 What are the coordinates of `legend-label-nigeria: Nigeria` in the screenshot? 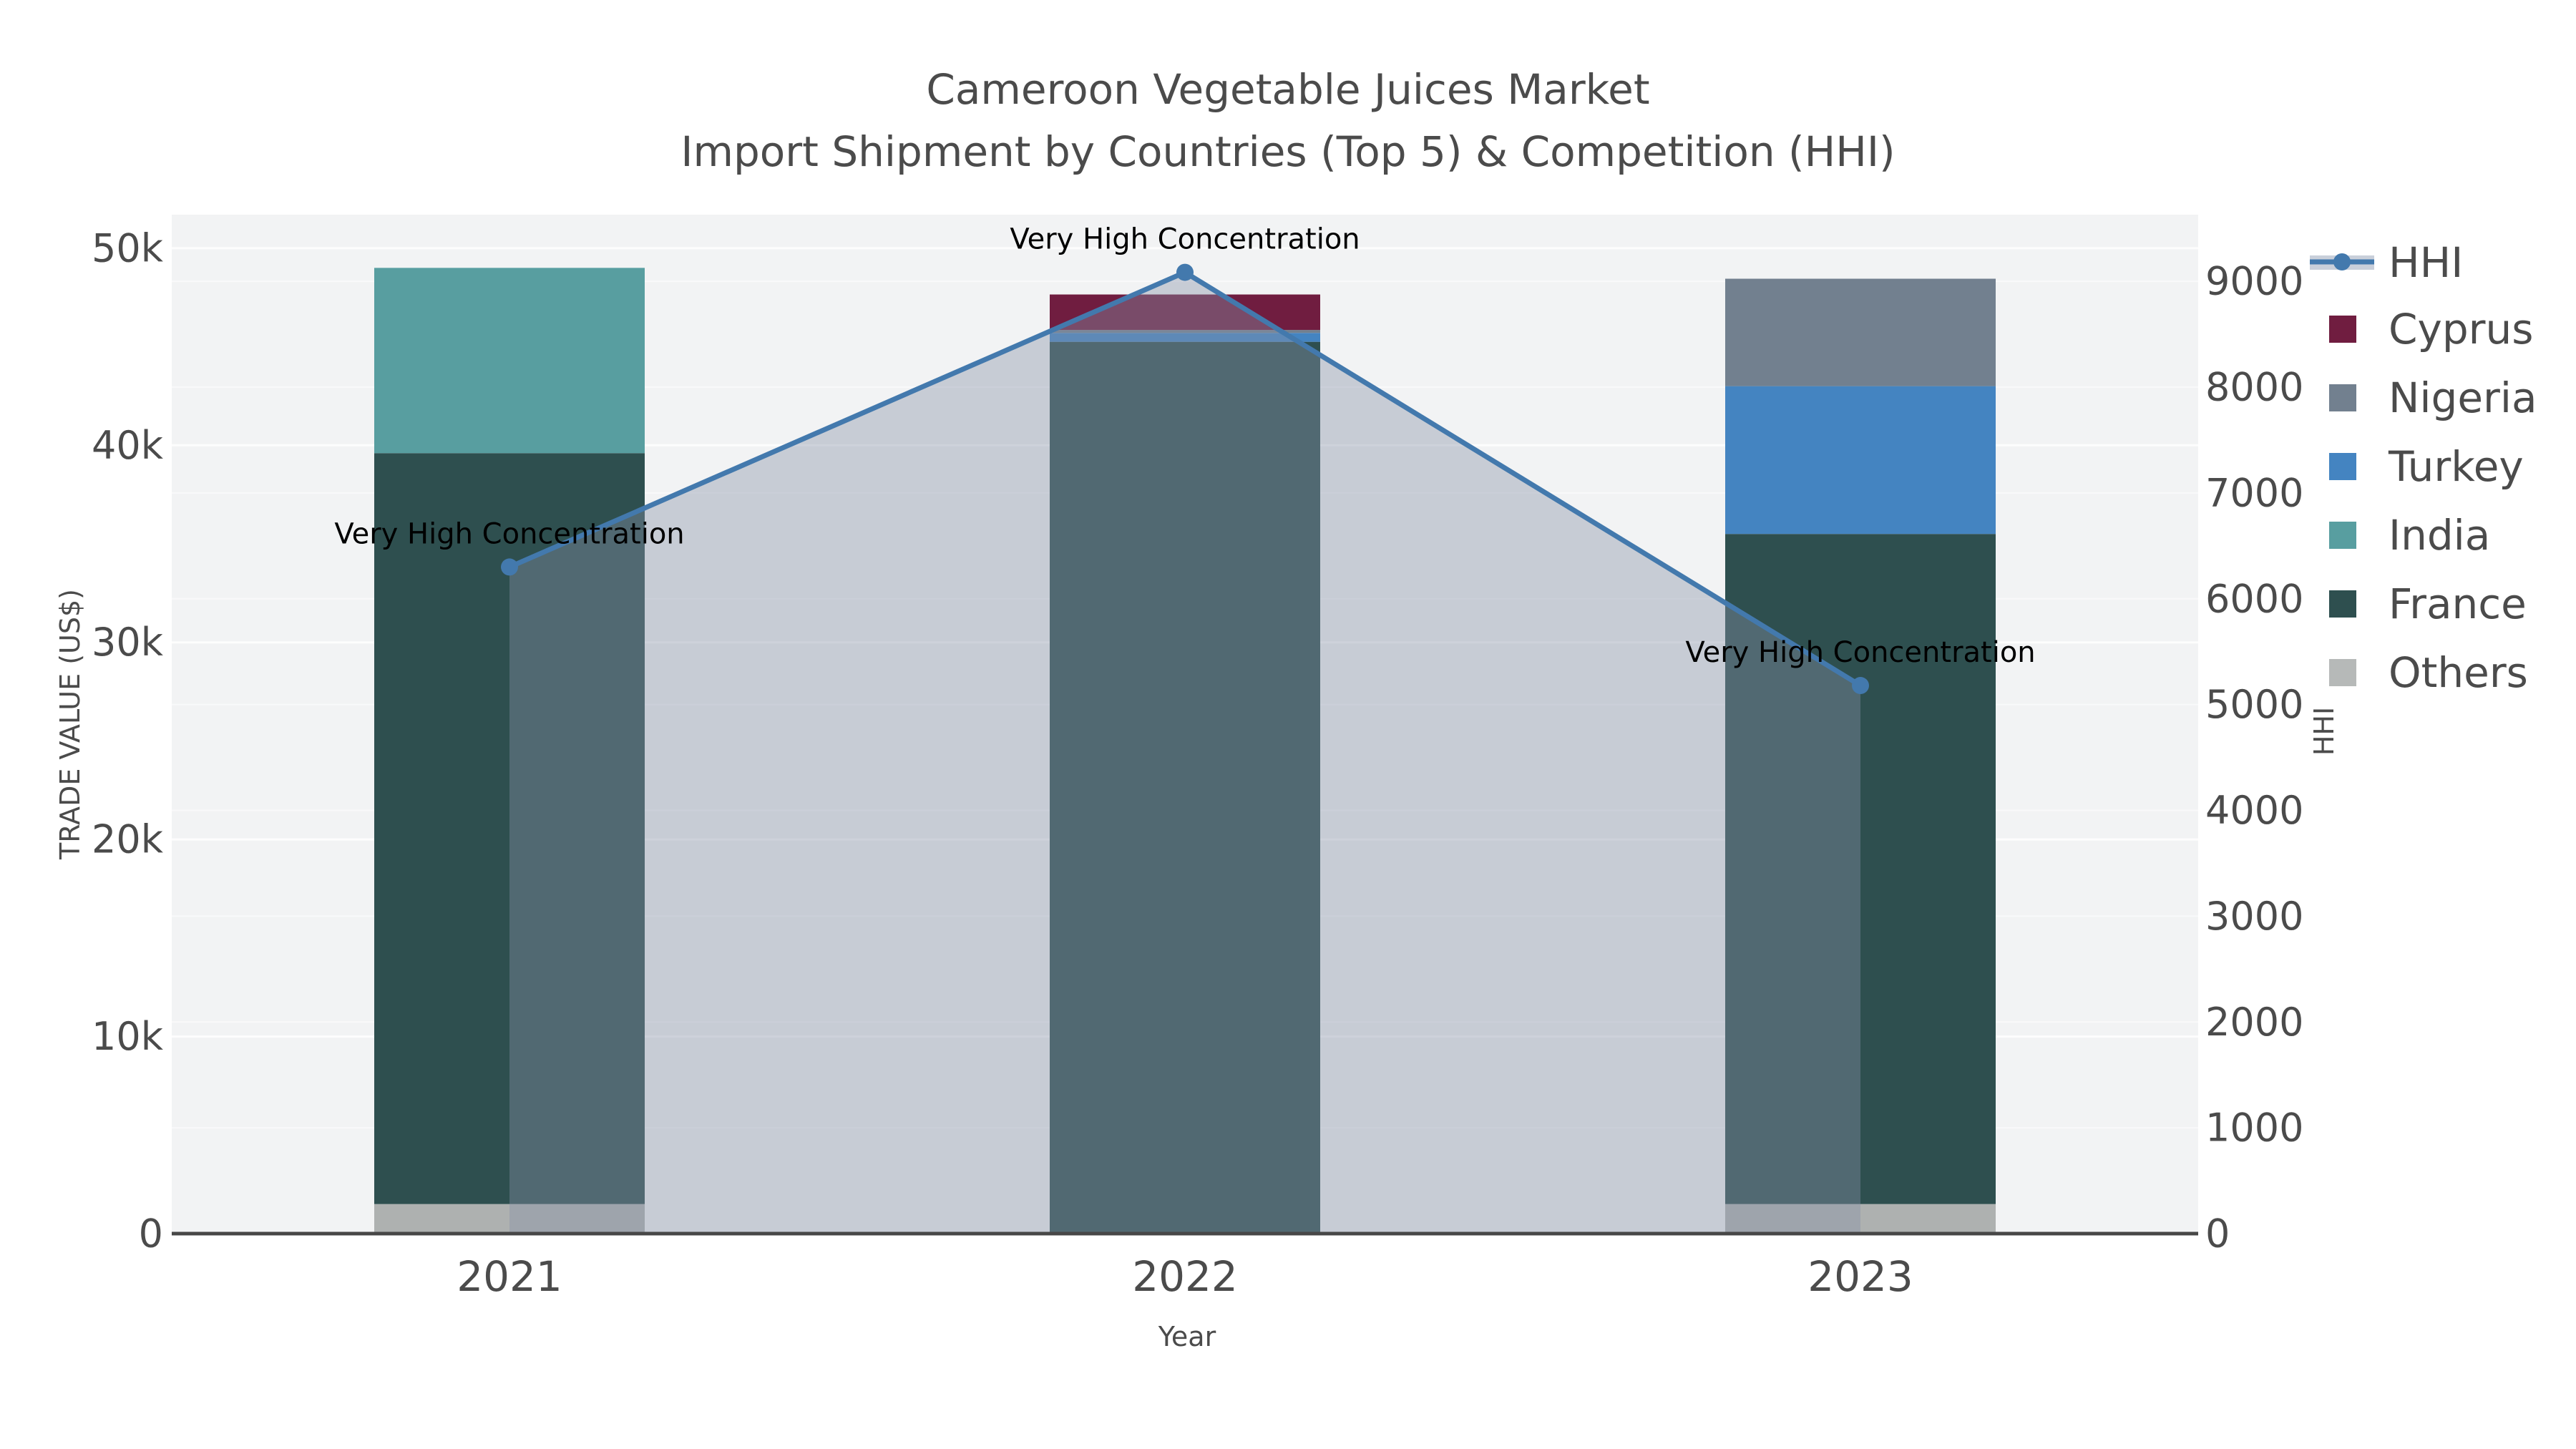 It's located at (2463, 398).